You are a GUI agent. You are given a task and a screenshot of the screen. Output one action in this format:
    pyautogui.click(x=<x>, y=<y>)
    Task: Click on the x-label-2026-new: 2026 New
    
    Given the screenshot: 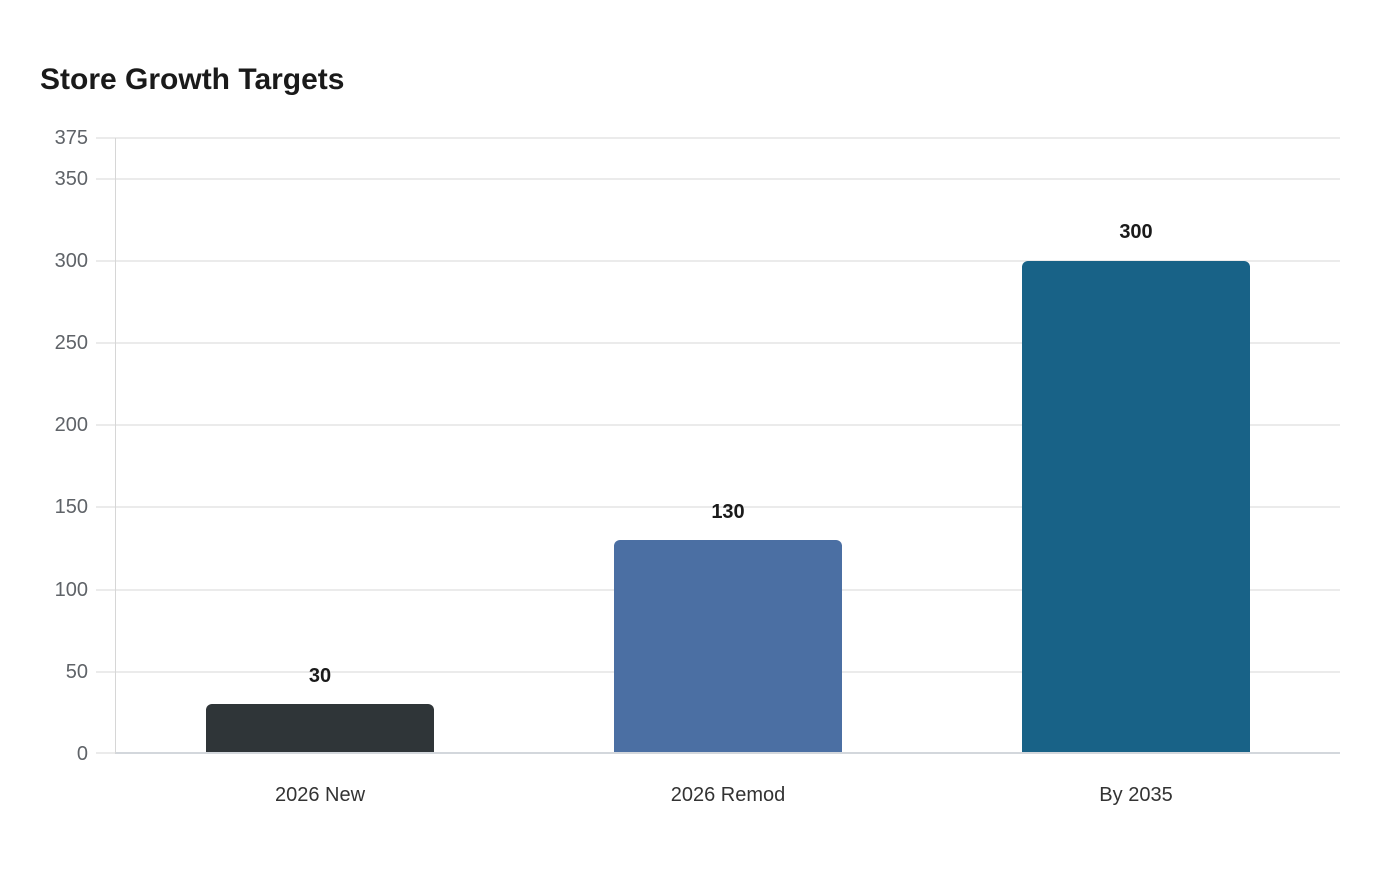 What is the action you would take?
    pyautogui.click(x=320, y=795)
    